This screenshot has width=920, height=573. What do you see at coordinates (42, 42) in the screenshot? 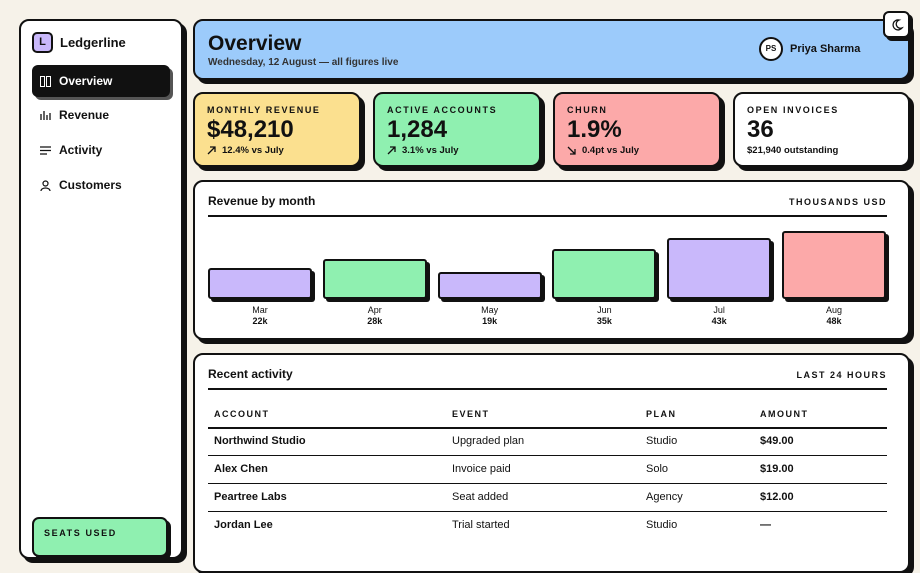
I see `brand-logo: L` at bounding box center [42, 42].